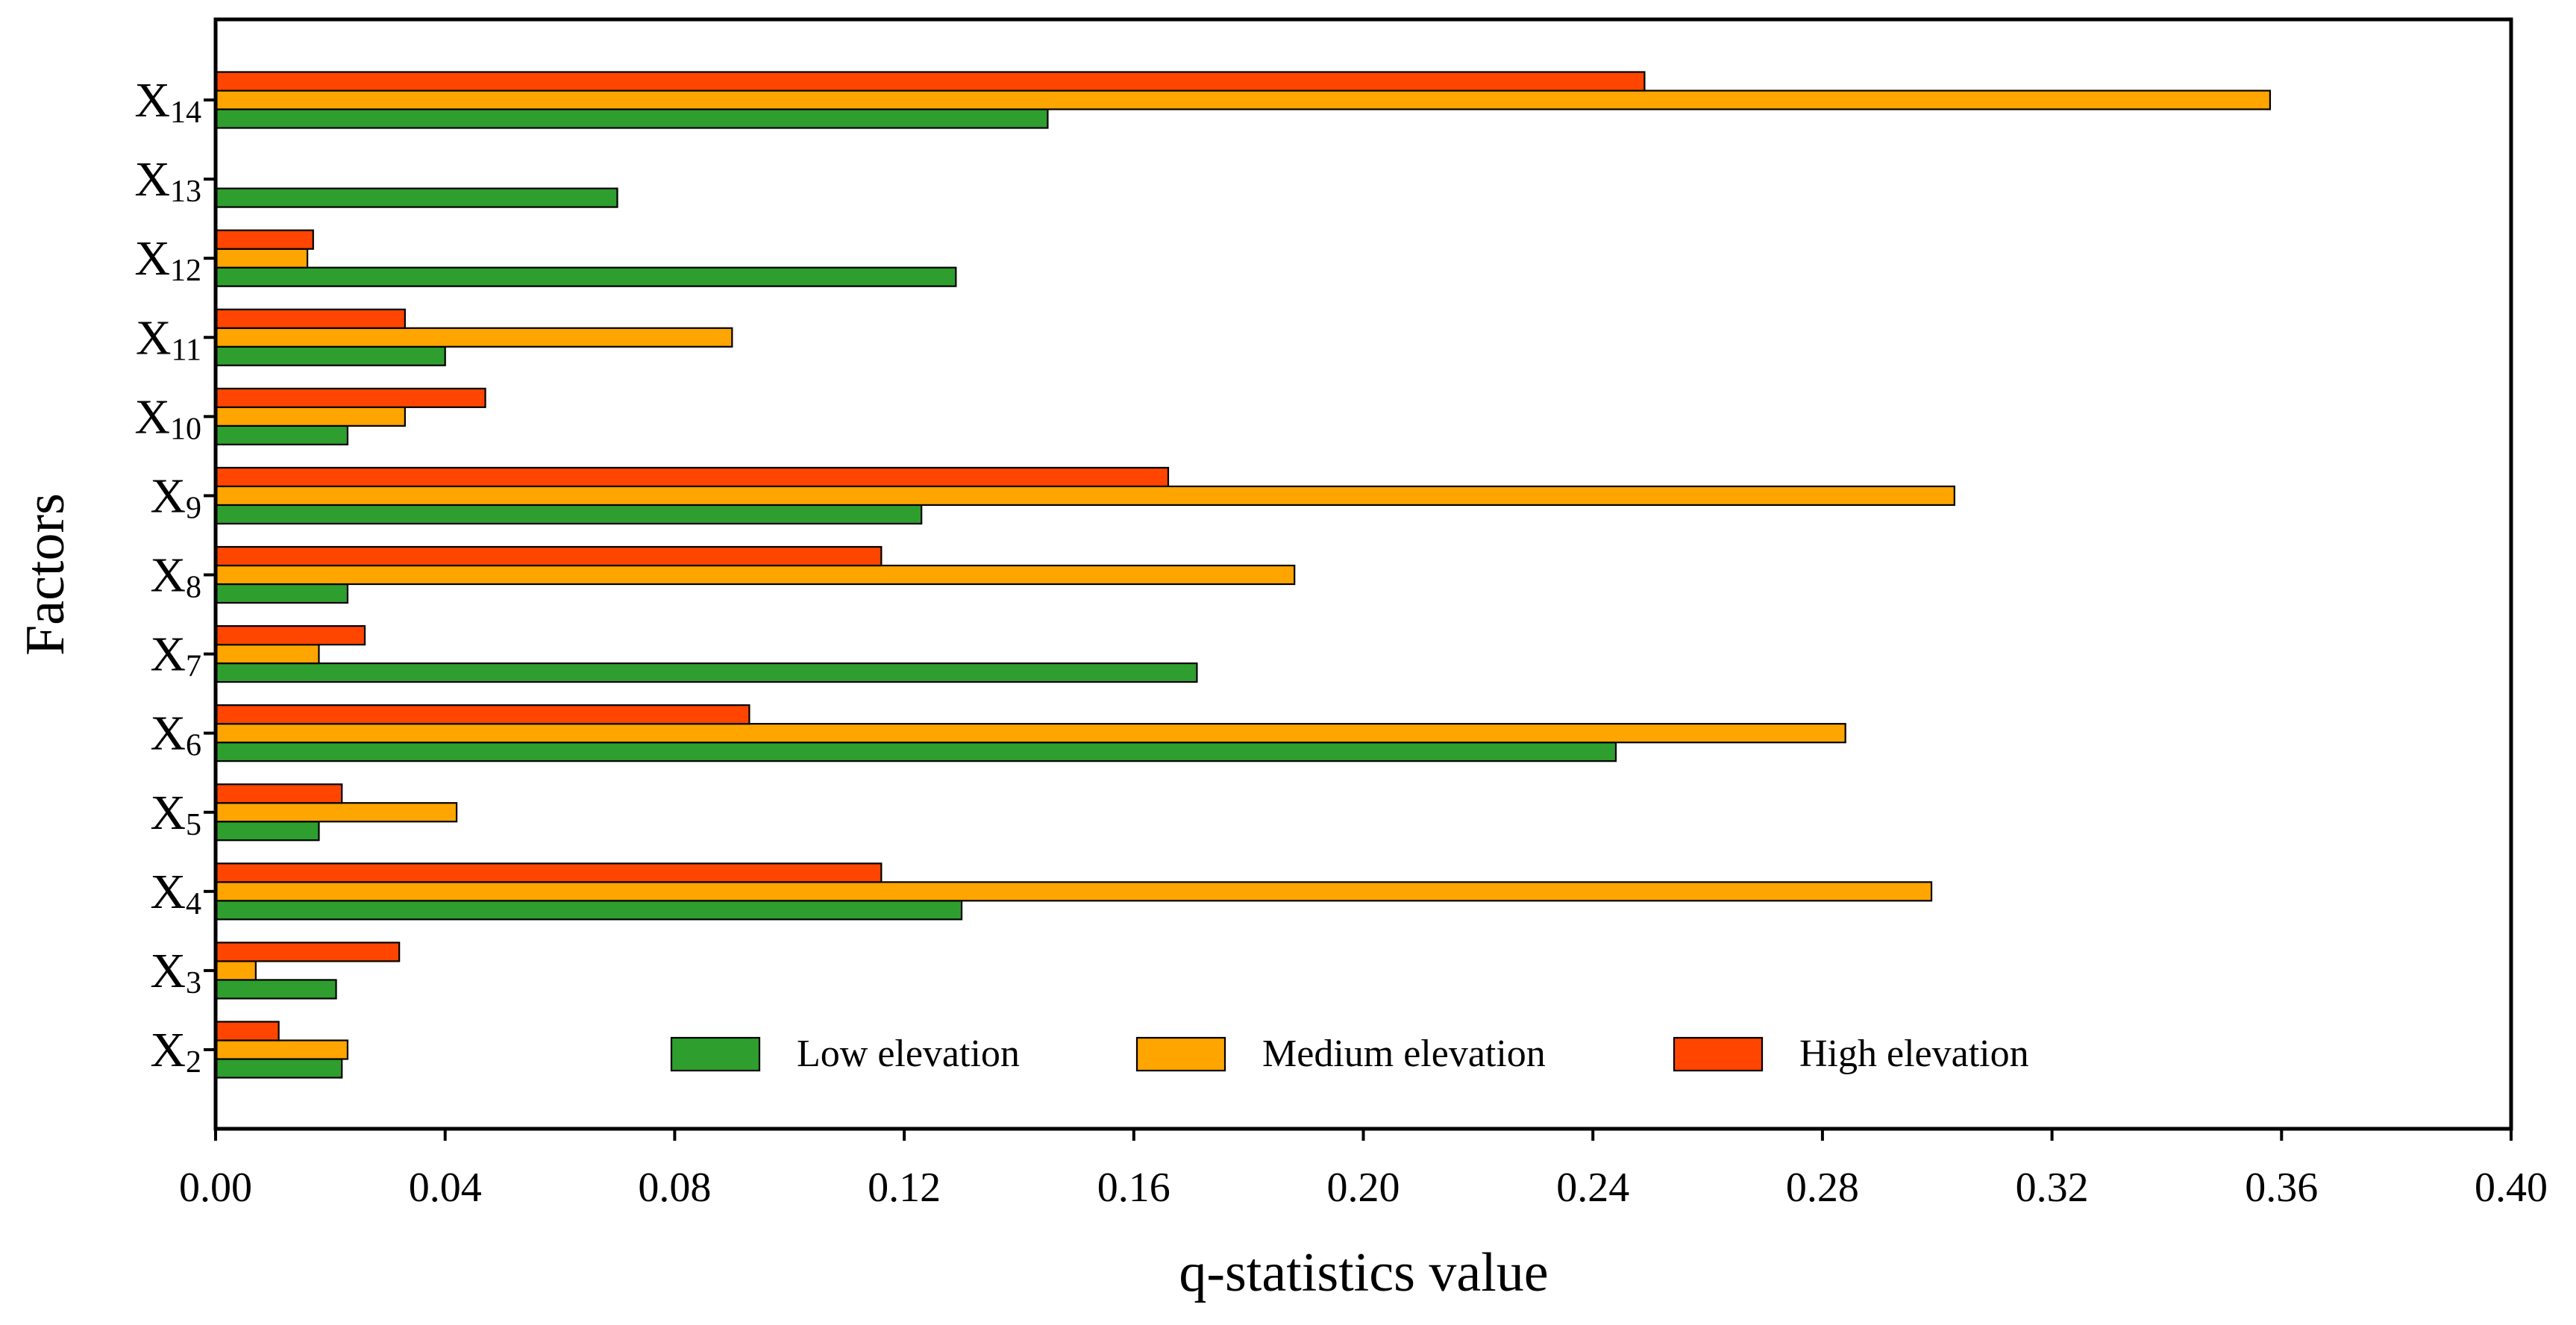 Image resolution: width=2576 pixels, height=1325 pixels. Describe the element at coordinates (706, 672) in the screenshot. I see `bar-low-elevation-x7` at that location.